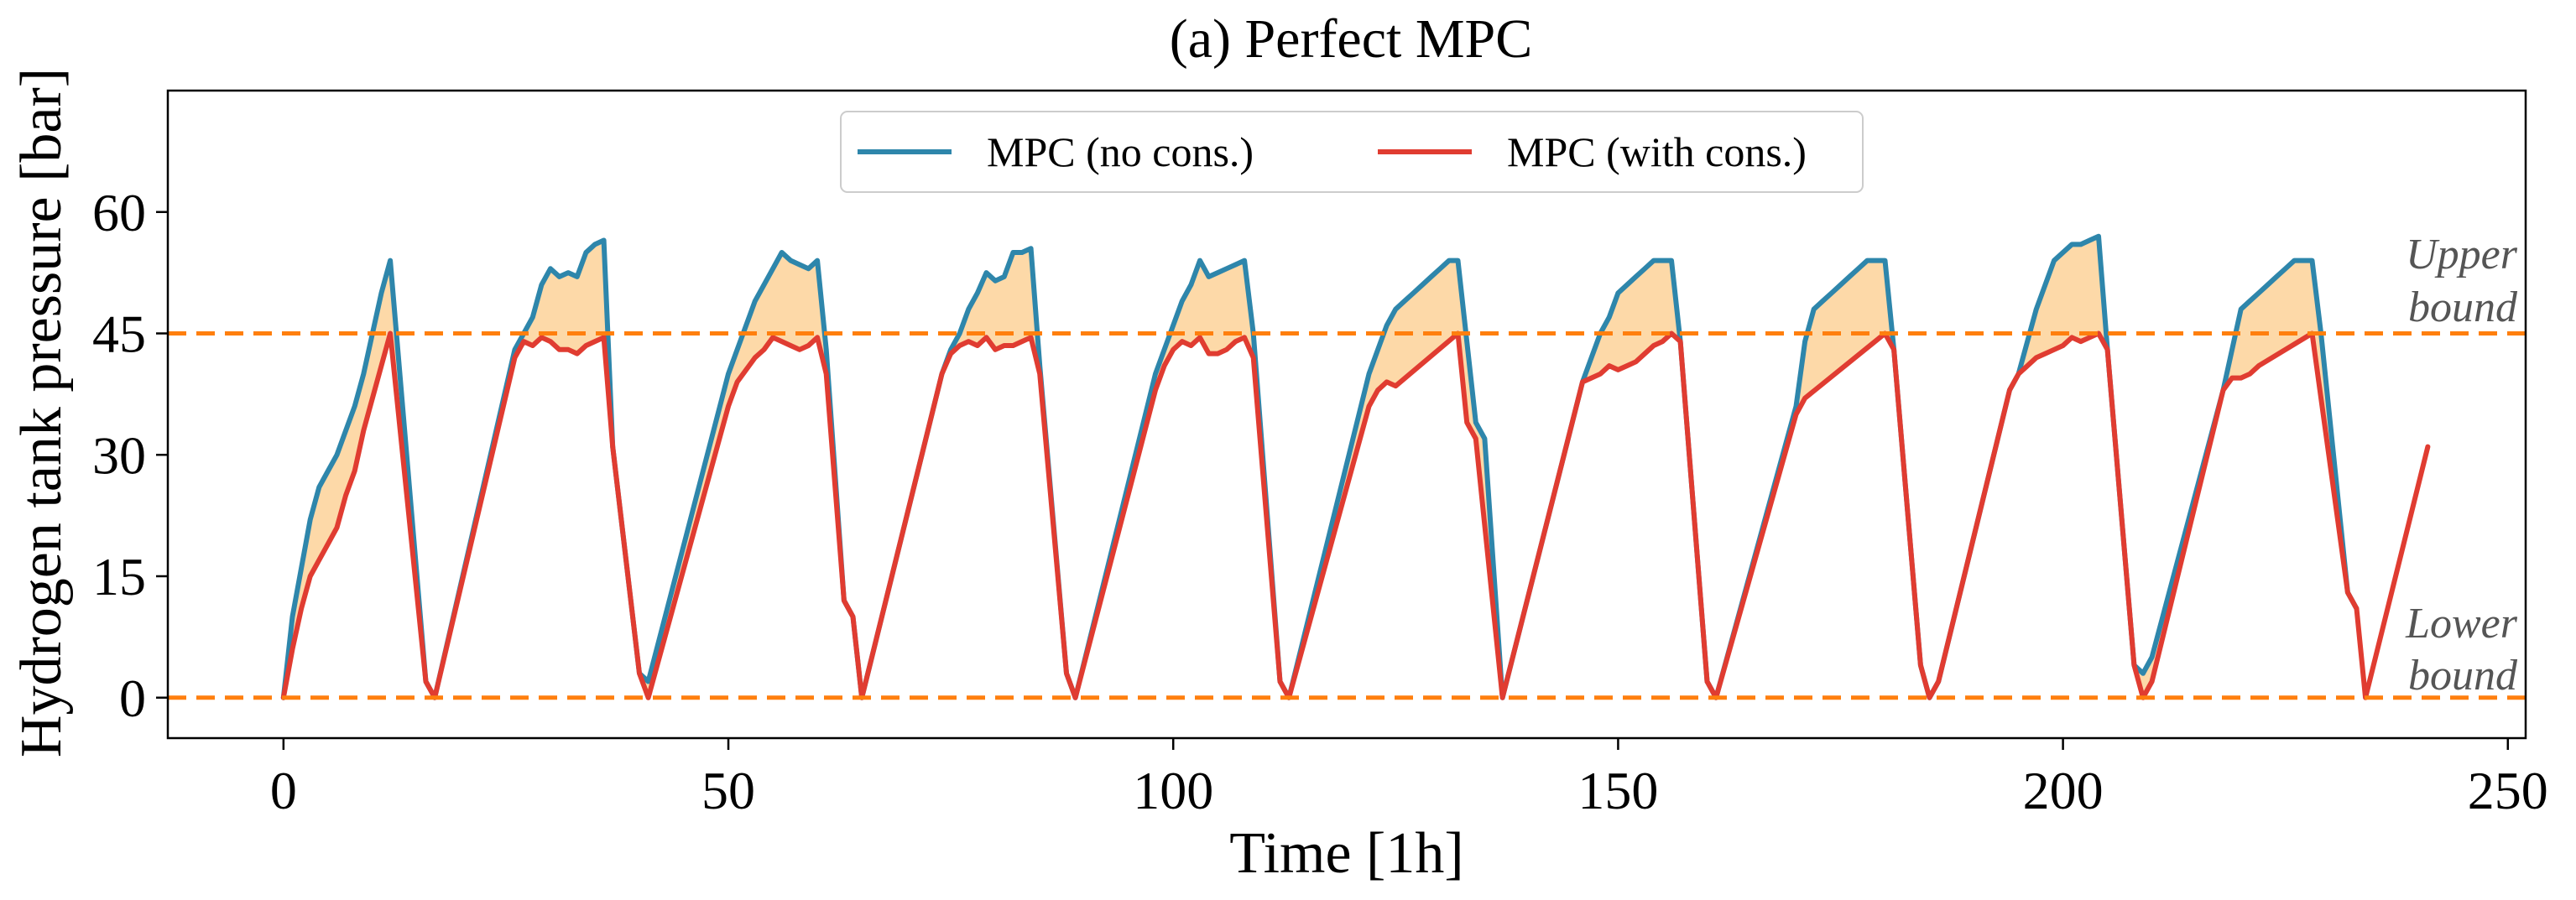 This screenshot has width=2576, height=900. What do you see at coordinates (2063, 790) in the screenshot?
I see `x-tick-label: 200` at bounding box center [2063, 790].